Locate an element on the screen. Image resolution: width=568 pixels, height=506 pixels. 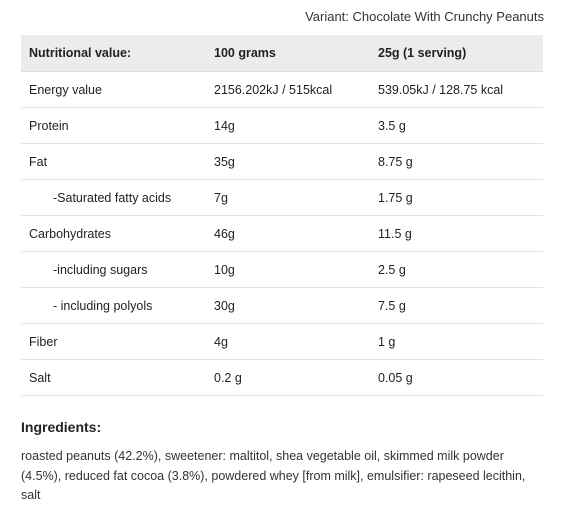
table-row: Fiber 4g 1 g is located at coordinates (282, 341).